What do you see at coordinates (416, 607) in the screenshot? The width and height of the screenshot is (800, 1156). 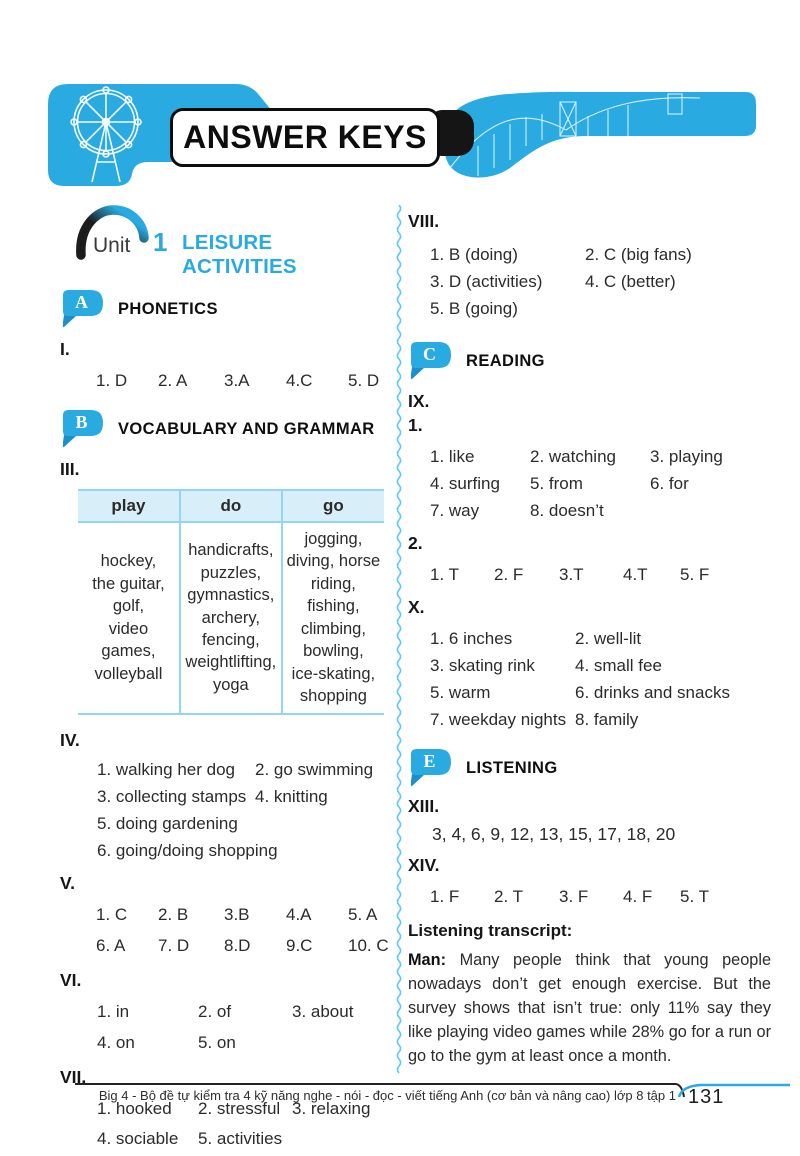 I see `exercise-label-x: X.` at bounding box center [416, 607].